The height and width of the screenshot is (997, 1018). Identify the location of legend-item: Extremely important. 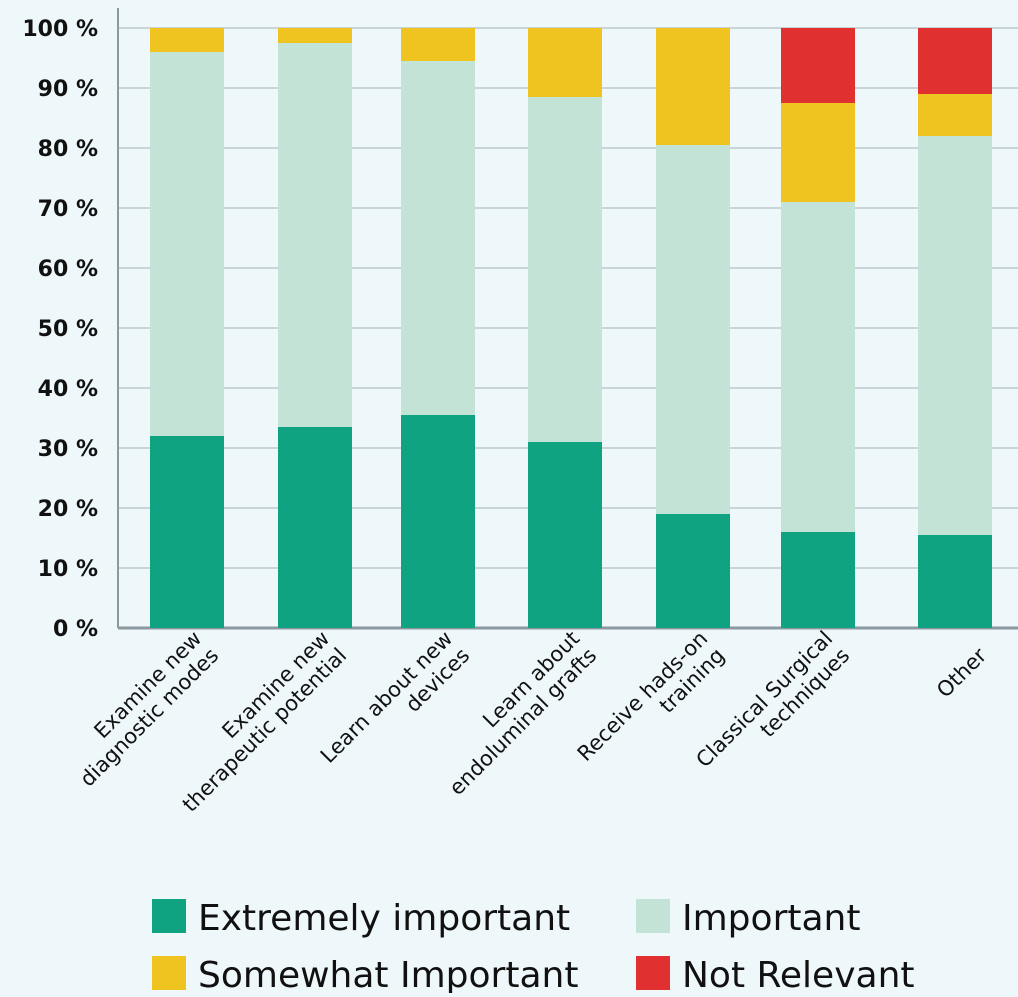
(361, 918).